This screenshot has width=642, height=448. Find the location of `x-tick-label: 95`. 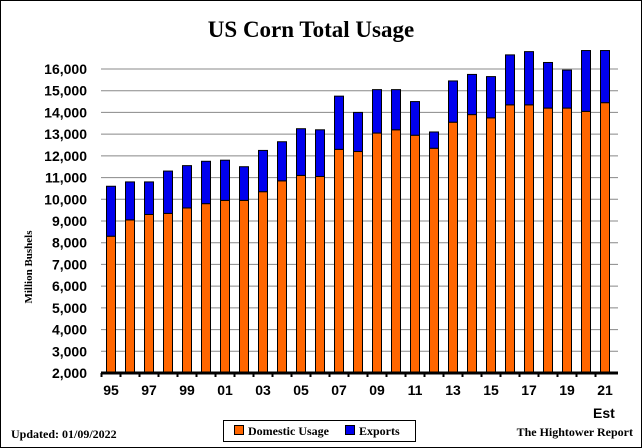

x-tick-label: 95 is located at coordinates (111, 390).